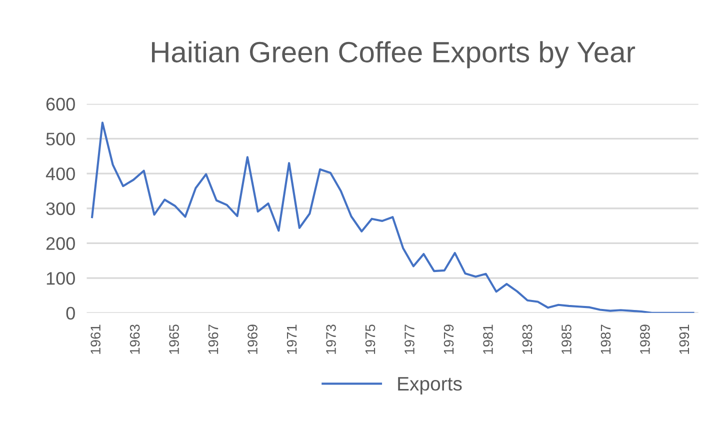 The width and height of the screenshot is (717, 431). I want to click on x-tick-label: 1989, so click(645, 339).